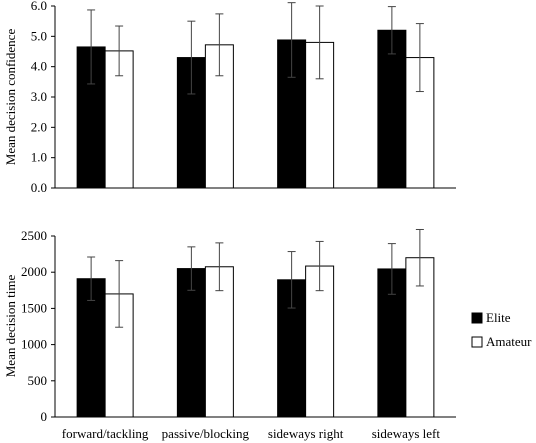  Describe the element at coordinates (498, 317) in the screenshot. I see `legend-label: Elite` at that location.